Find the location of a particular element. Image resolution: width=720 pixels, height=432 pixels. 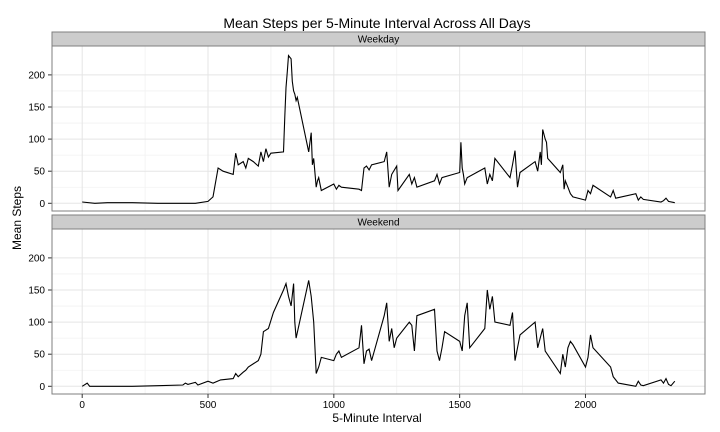

x-tick-label: 1000 is located at coordinates (334, 405).